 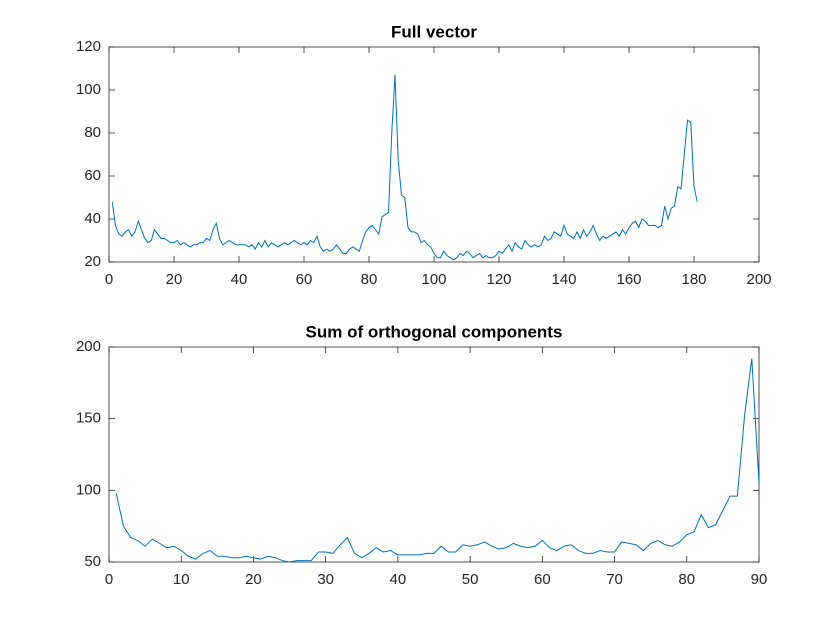 I want to click on x-tick-label: 100, so click(x=433, y=279).